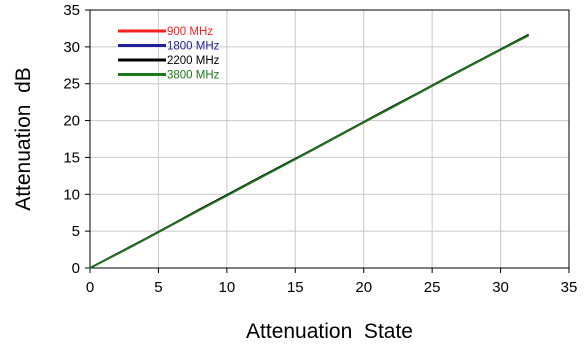  I want to click on y-tick-label: 5, so click(76, 231).